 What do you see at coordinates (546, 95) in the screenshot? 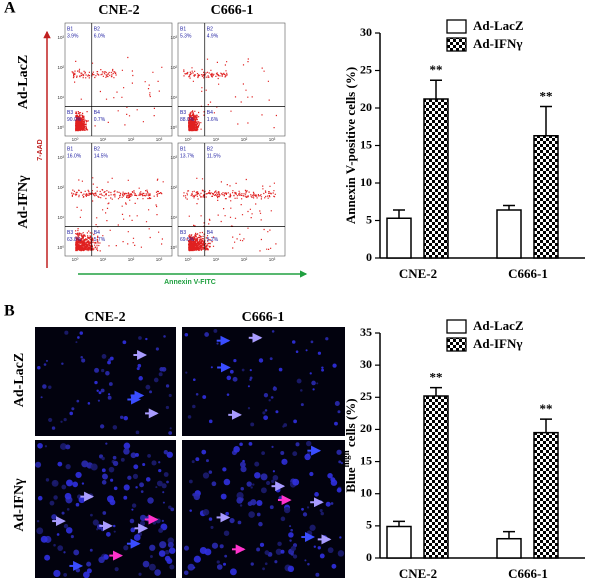
I see `significance: **` at bounding box center [546, 95].